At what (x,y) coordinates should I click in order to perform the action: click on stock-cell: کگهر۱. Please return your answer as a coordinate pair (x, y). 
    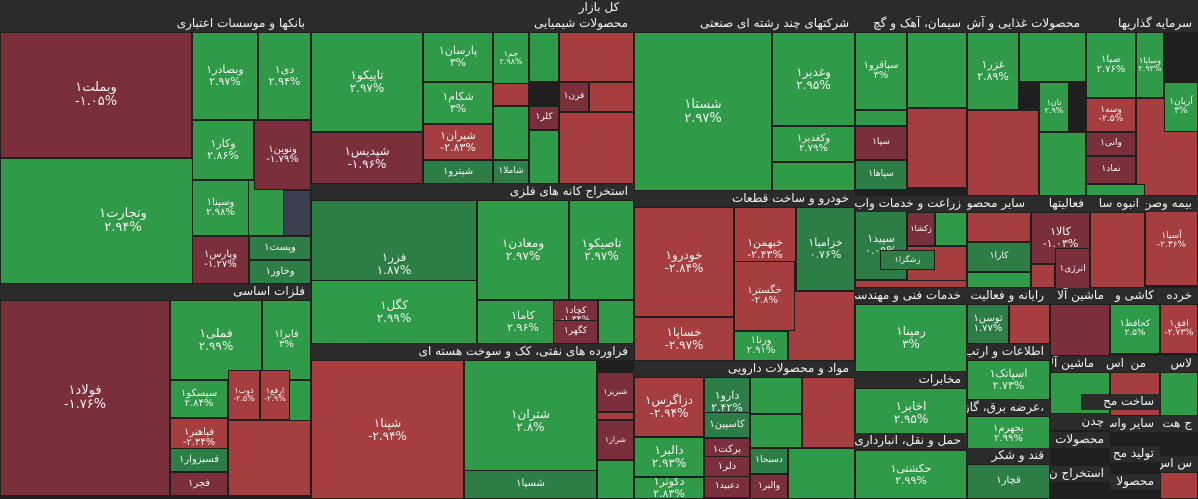
    Looking at the image, I should click on (575, 332).